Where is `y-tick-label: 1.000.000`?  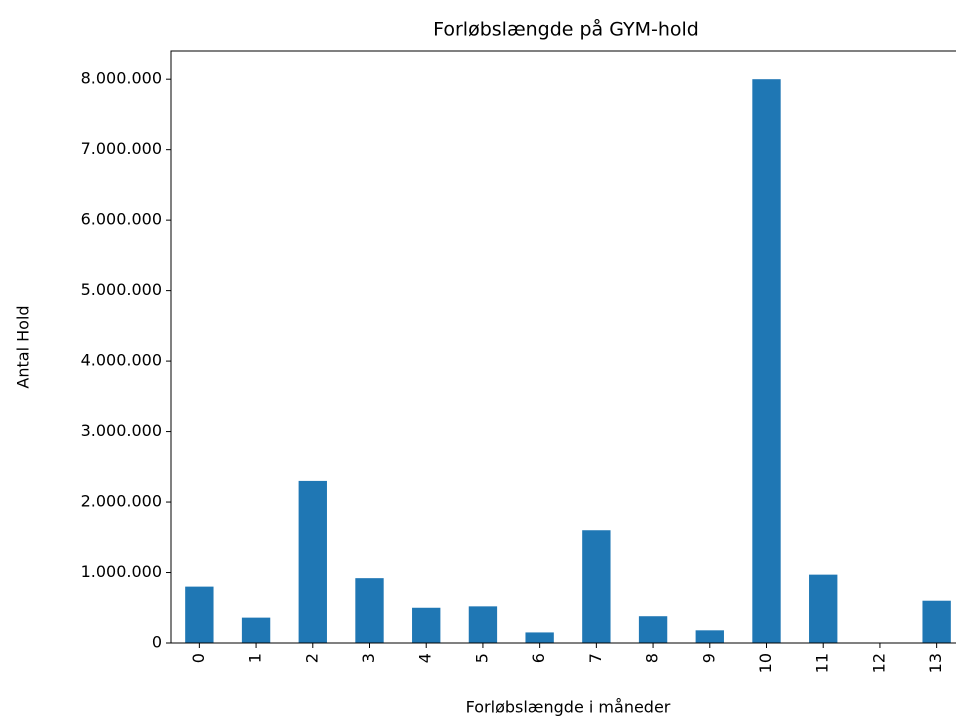
y-tick-label: 1.000.000 is located at coordinates (121, 571).